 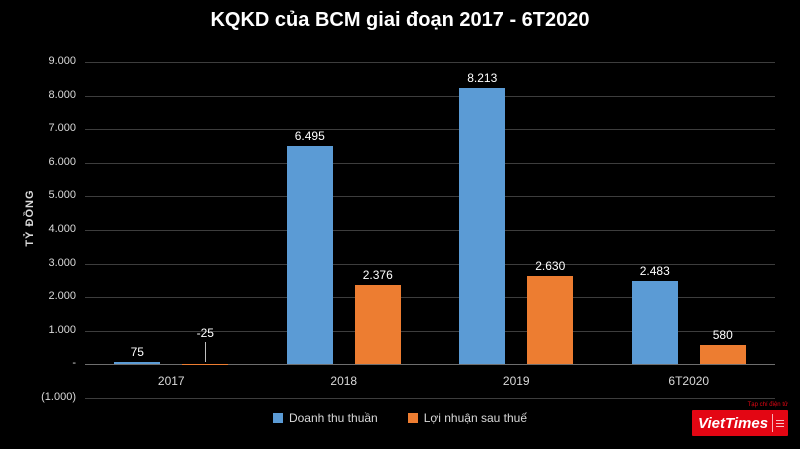 I want to click on y-tick-label: (1.000), so click(x=58, y=397).